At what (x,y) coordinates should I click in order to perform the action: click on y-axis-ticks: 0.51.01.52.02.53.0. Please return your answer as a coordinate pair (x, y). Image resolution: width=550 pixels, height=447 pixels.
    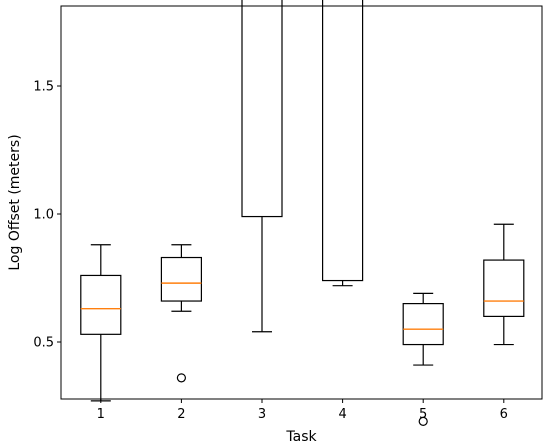
    Looking at the image, I should click on (47, 215).